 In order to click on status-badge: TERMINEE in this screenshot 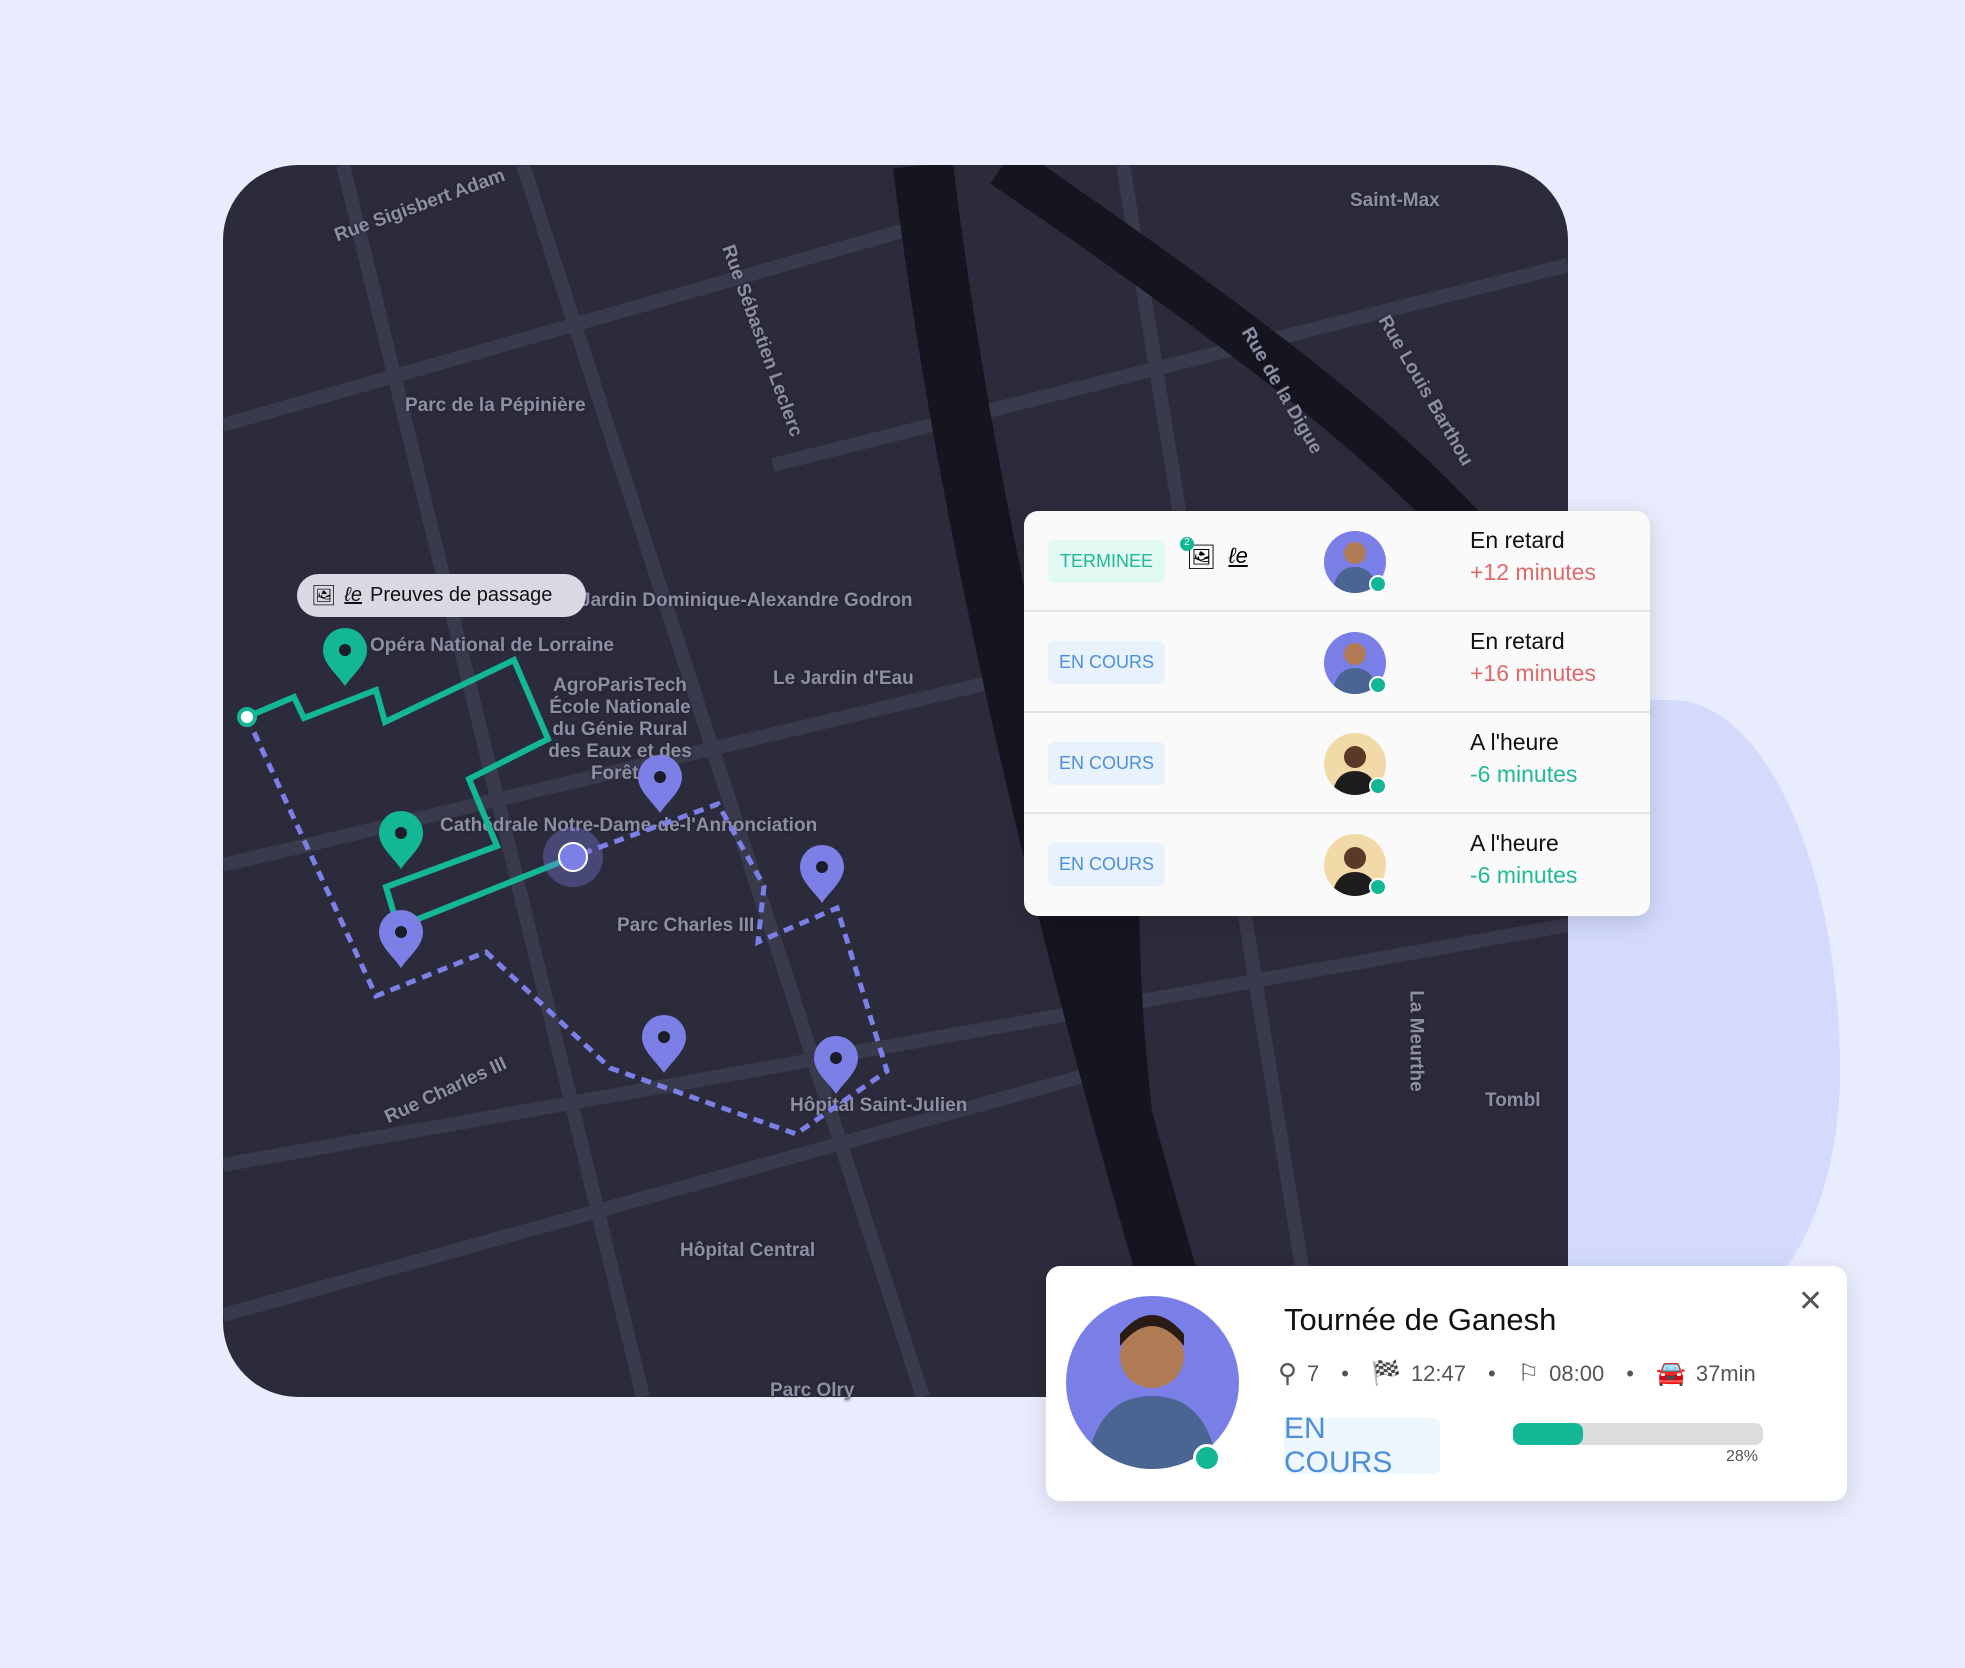, I will do `click(1106, 561)`.